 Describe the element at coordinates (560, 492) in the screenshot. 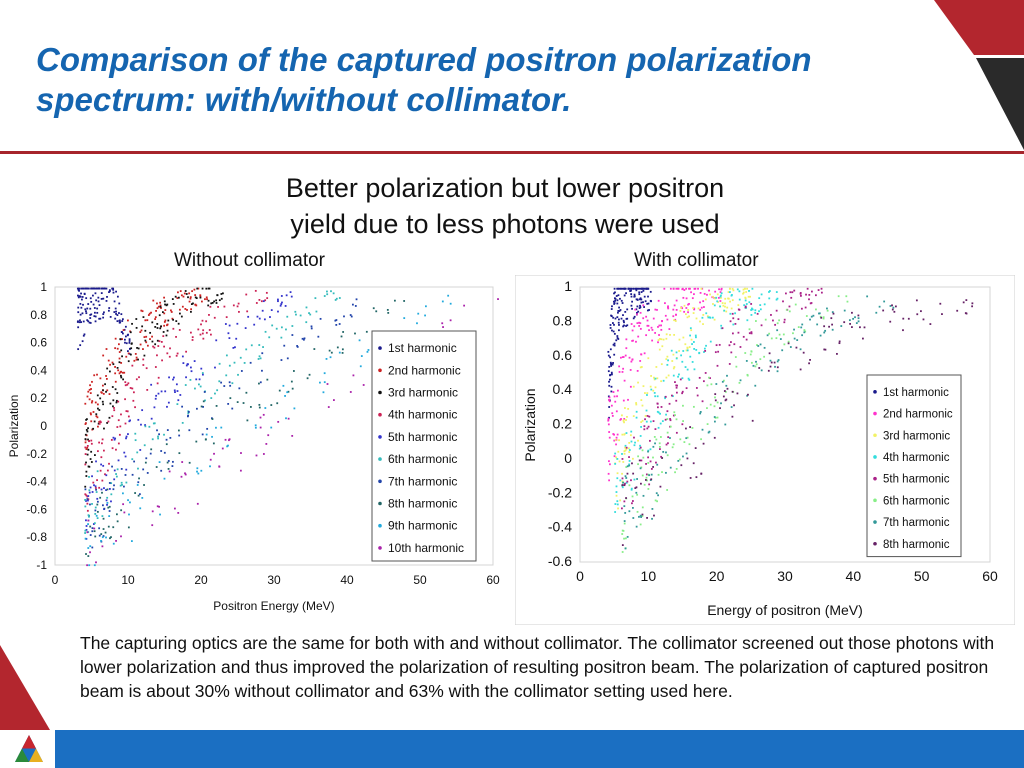

I see `y-tick-label: -0.2` at that location.